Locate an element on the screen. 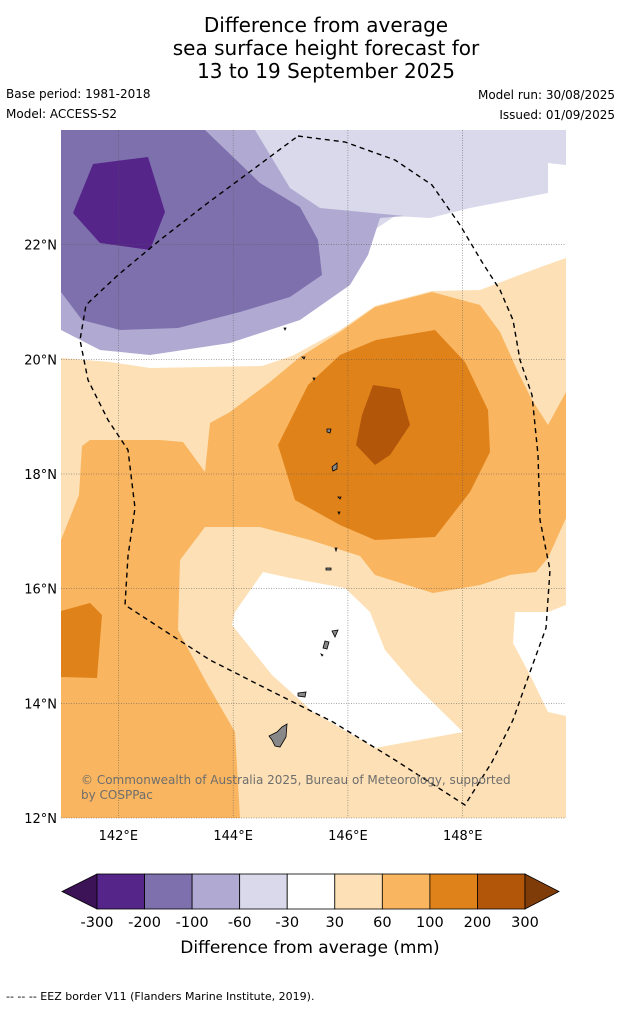 The image size is (621, 1011). colorbar-extend-high is located at coordinates (542, 891).